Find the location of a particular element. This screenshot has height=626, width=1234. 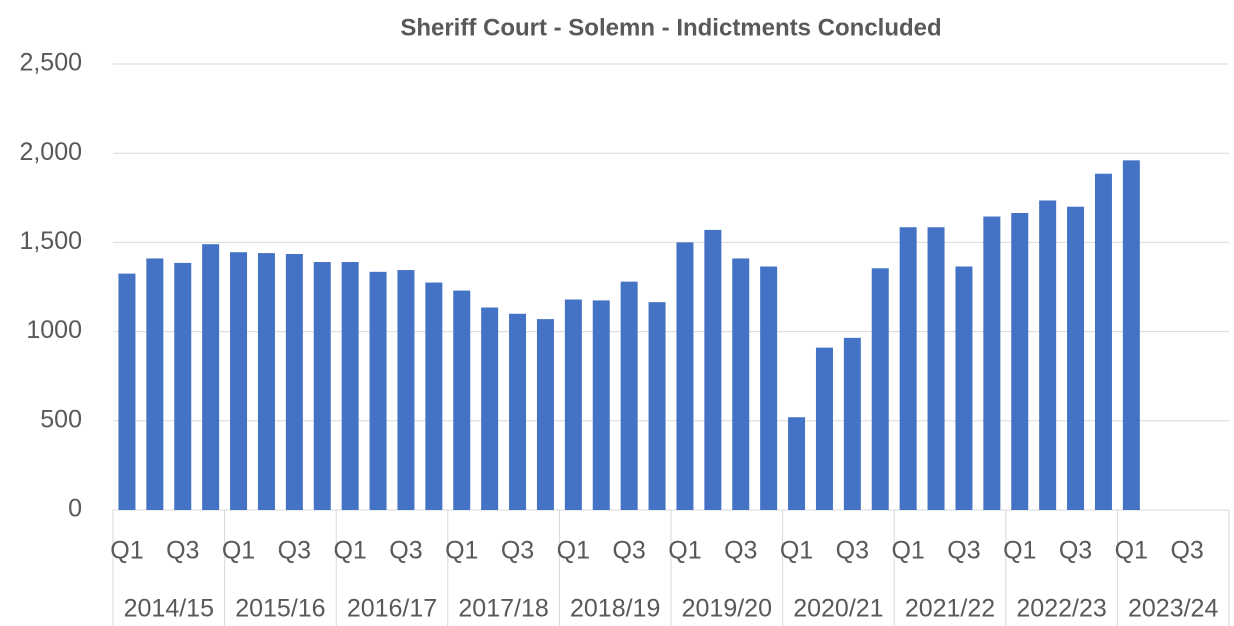

group-label: 2014/15 is located at coordinates (169, 609).